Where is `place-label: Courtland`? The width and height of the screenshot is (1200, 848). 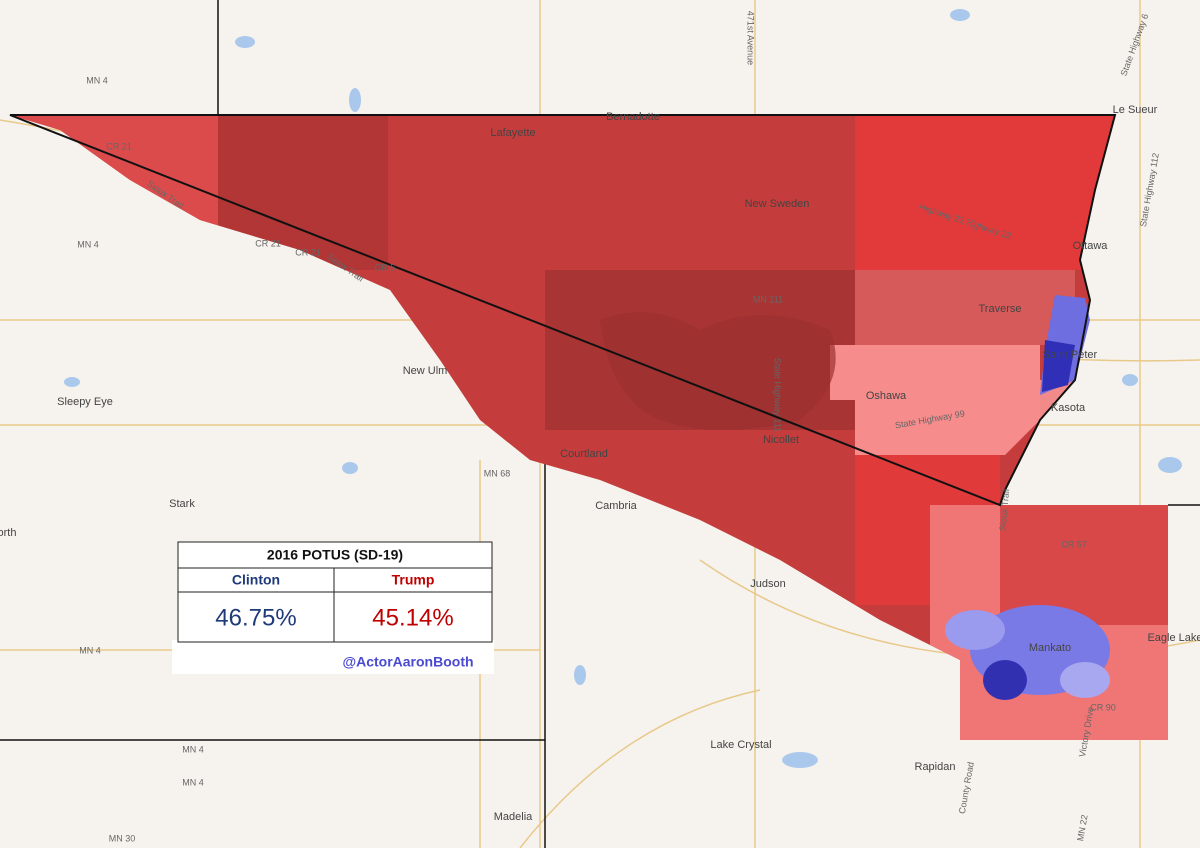
place-label: Courtland is located at coordinates (584, 454).